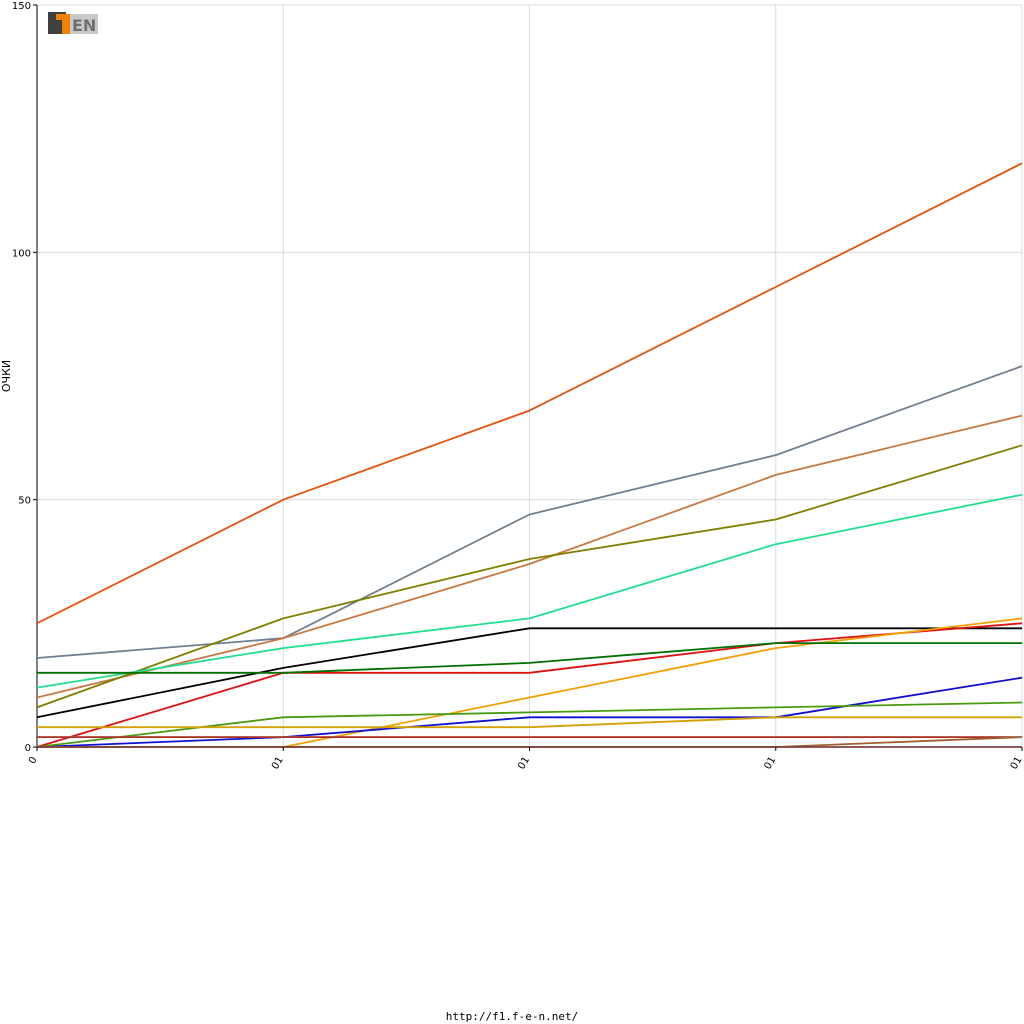  Describe the element at coordinates (24, 377) in the screenshot. I see `y-tick-labels: 0 50 100 150` at that location.